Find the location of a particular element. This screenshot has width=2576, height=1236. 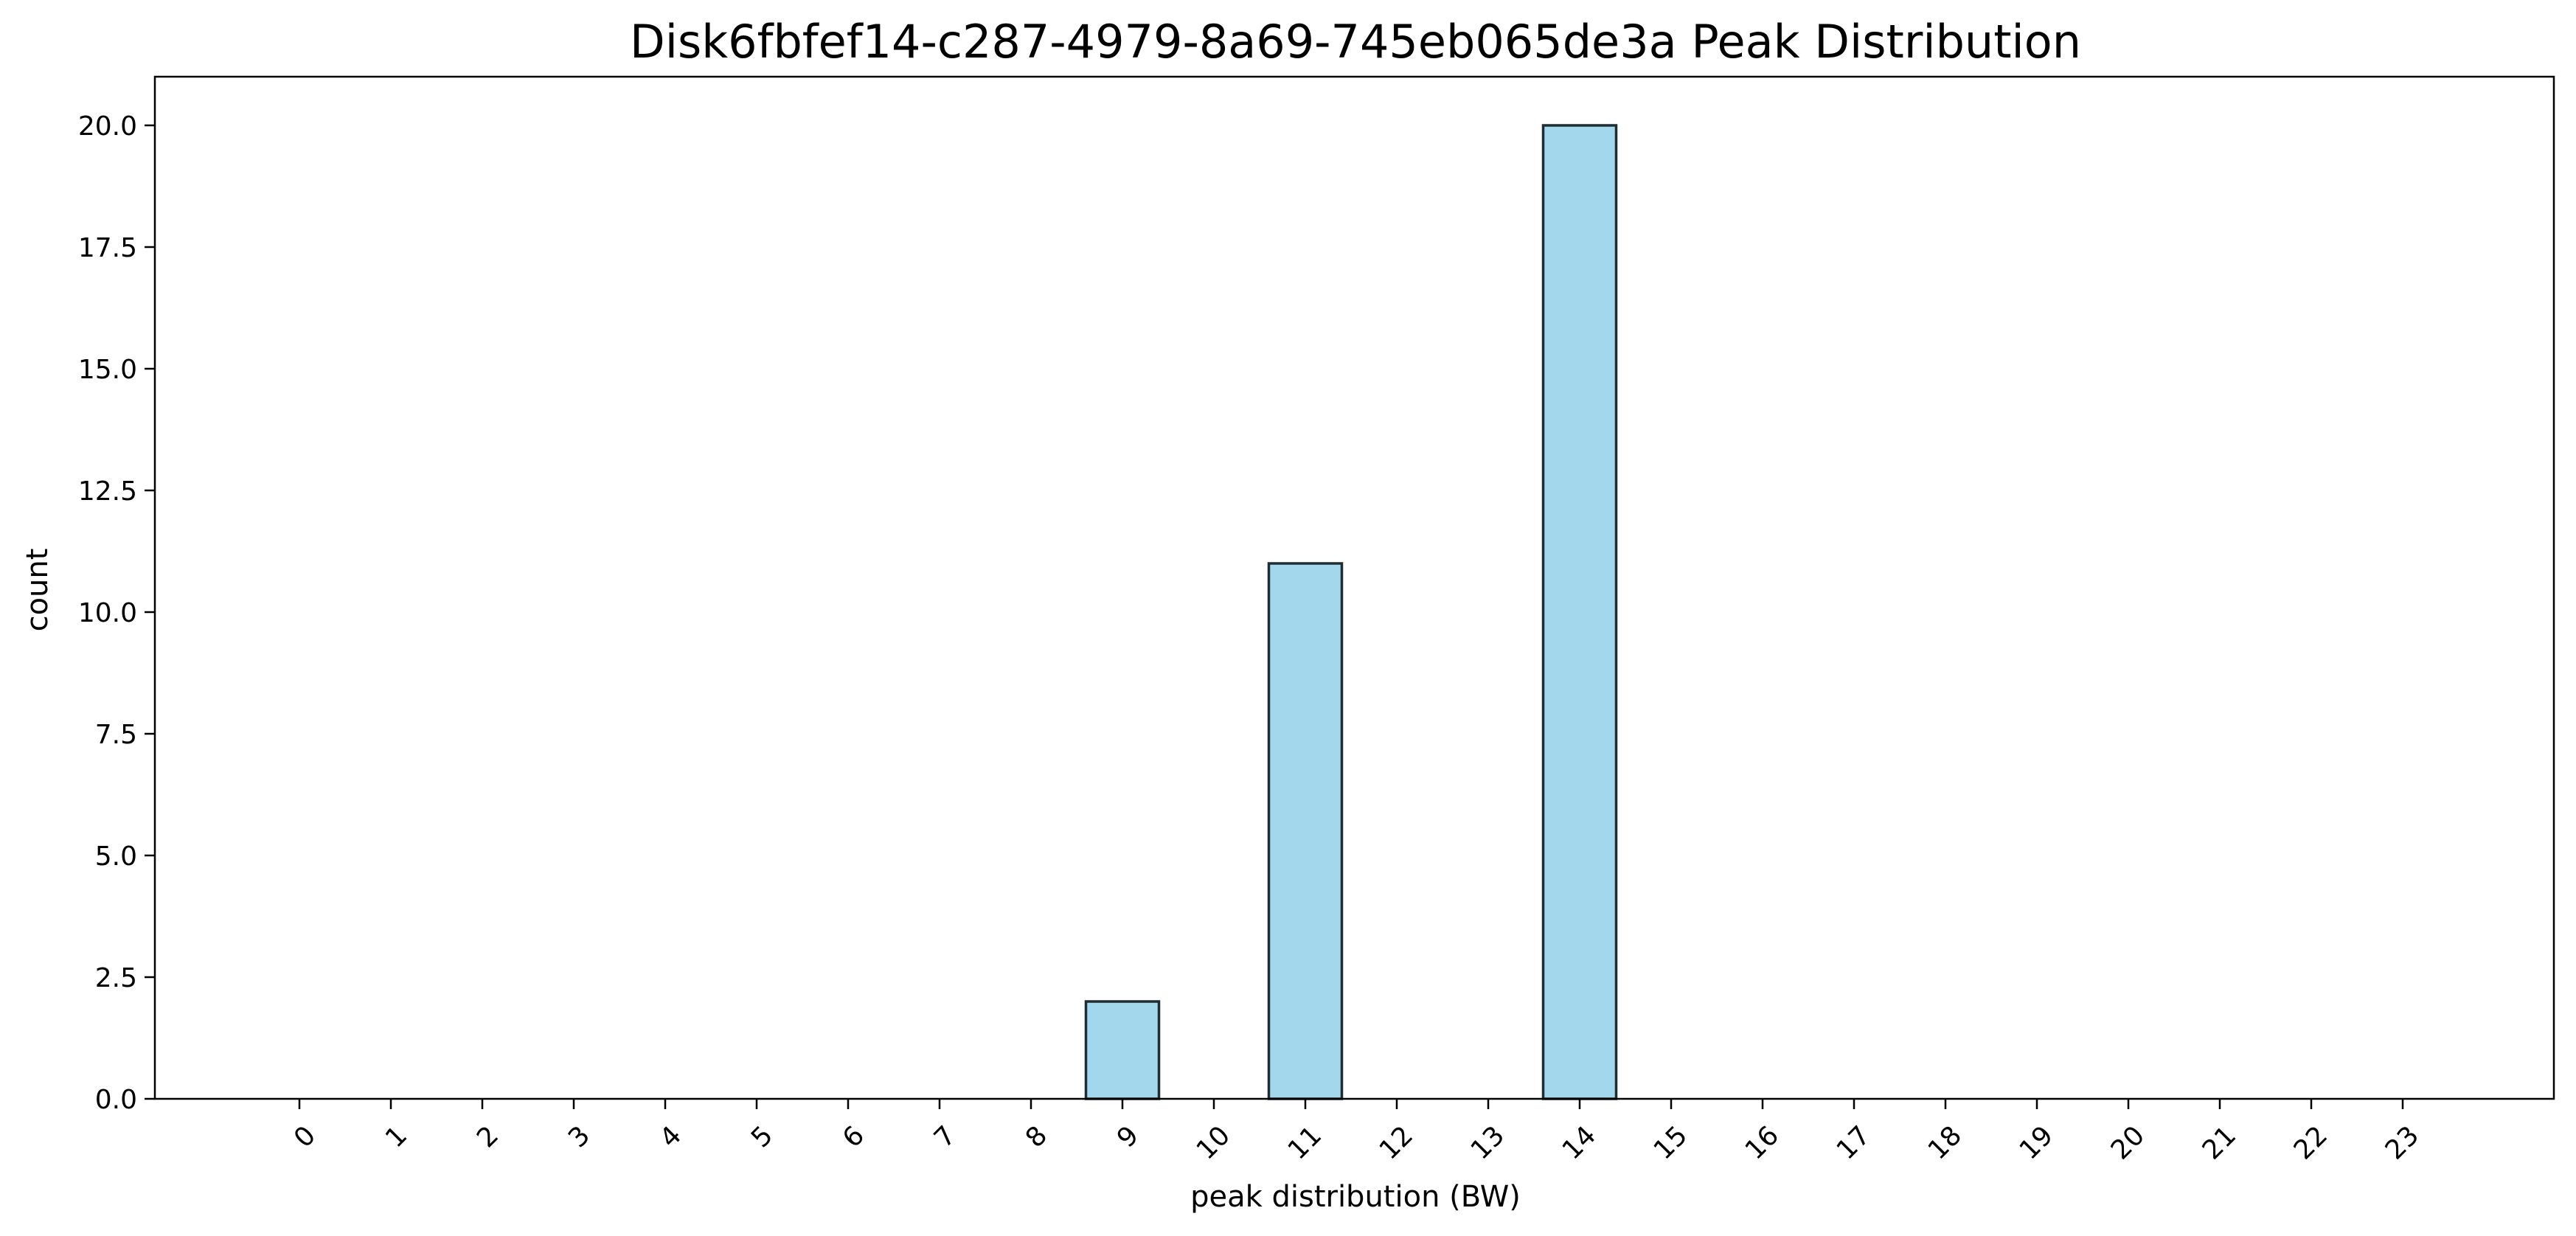

x-tick-label: 12 is located at coordinates (1396, 1142).